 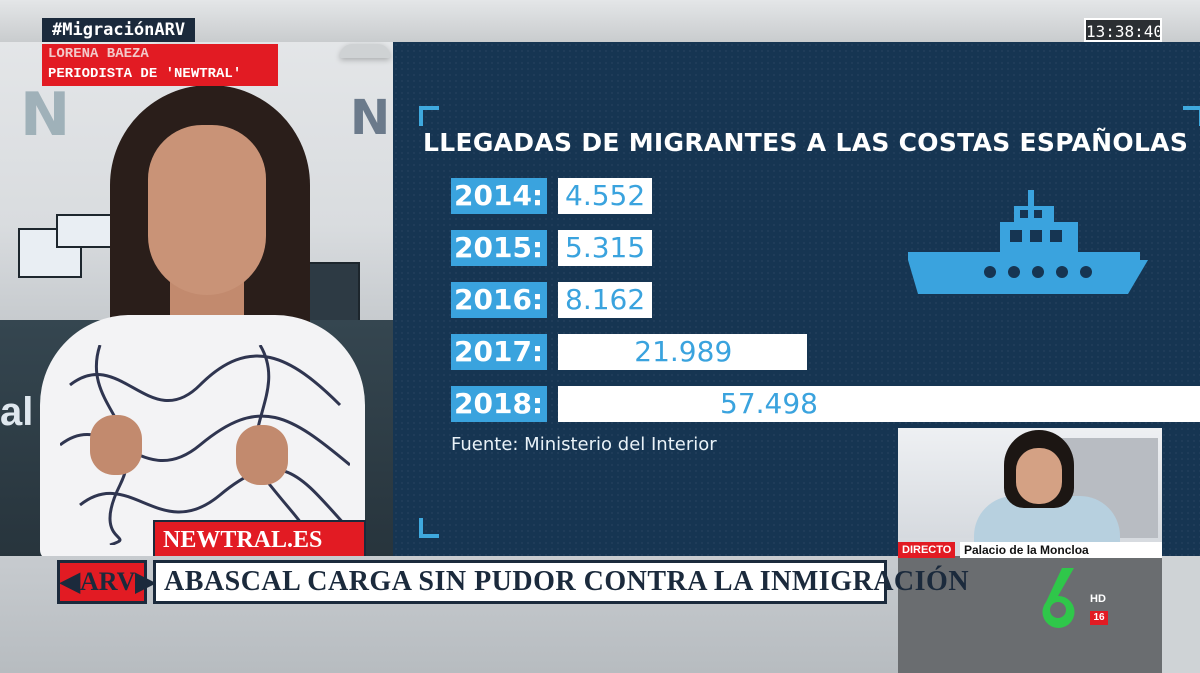 What do you see at coordinates (207, 210) in the screenshot?
I see `presenter-face` at bounding box center [207, 210].